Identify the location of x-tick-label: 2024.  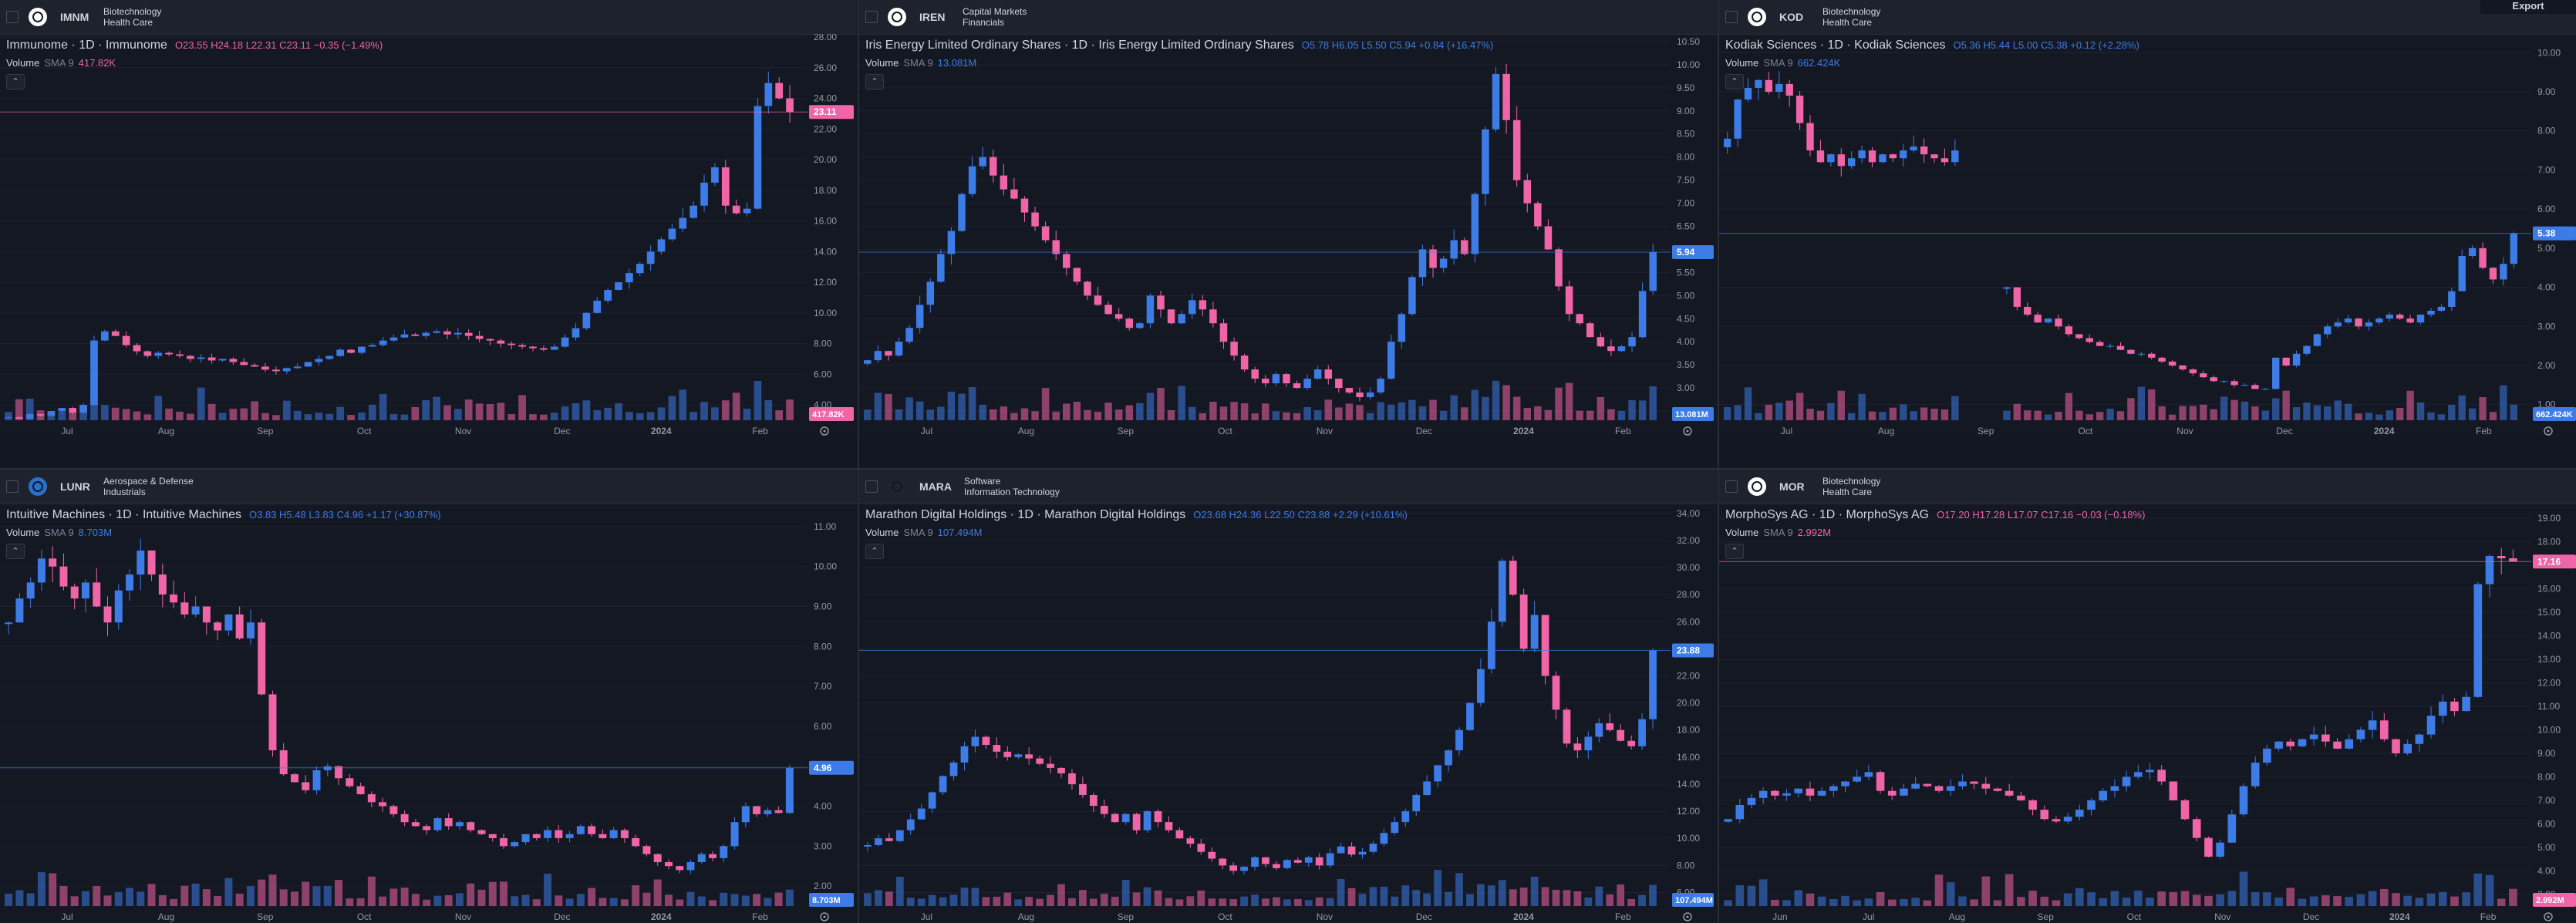
(1523, 916).